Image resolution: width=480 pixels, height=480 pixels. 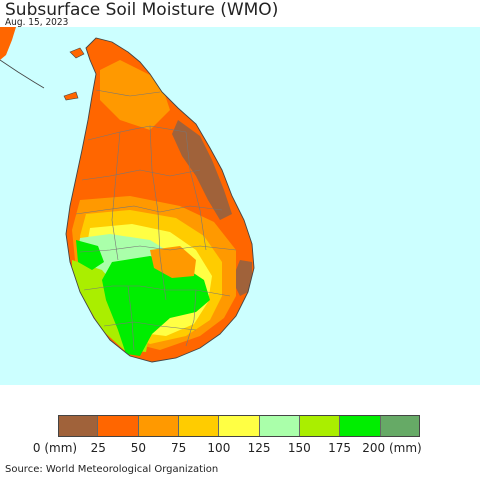 I want to click on legend-tick-label: 25, so click(x=98, y=448).